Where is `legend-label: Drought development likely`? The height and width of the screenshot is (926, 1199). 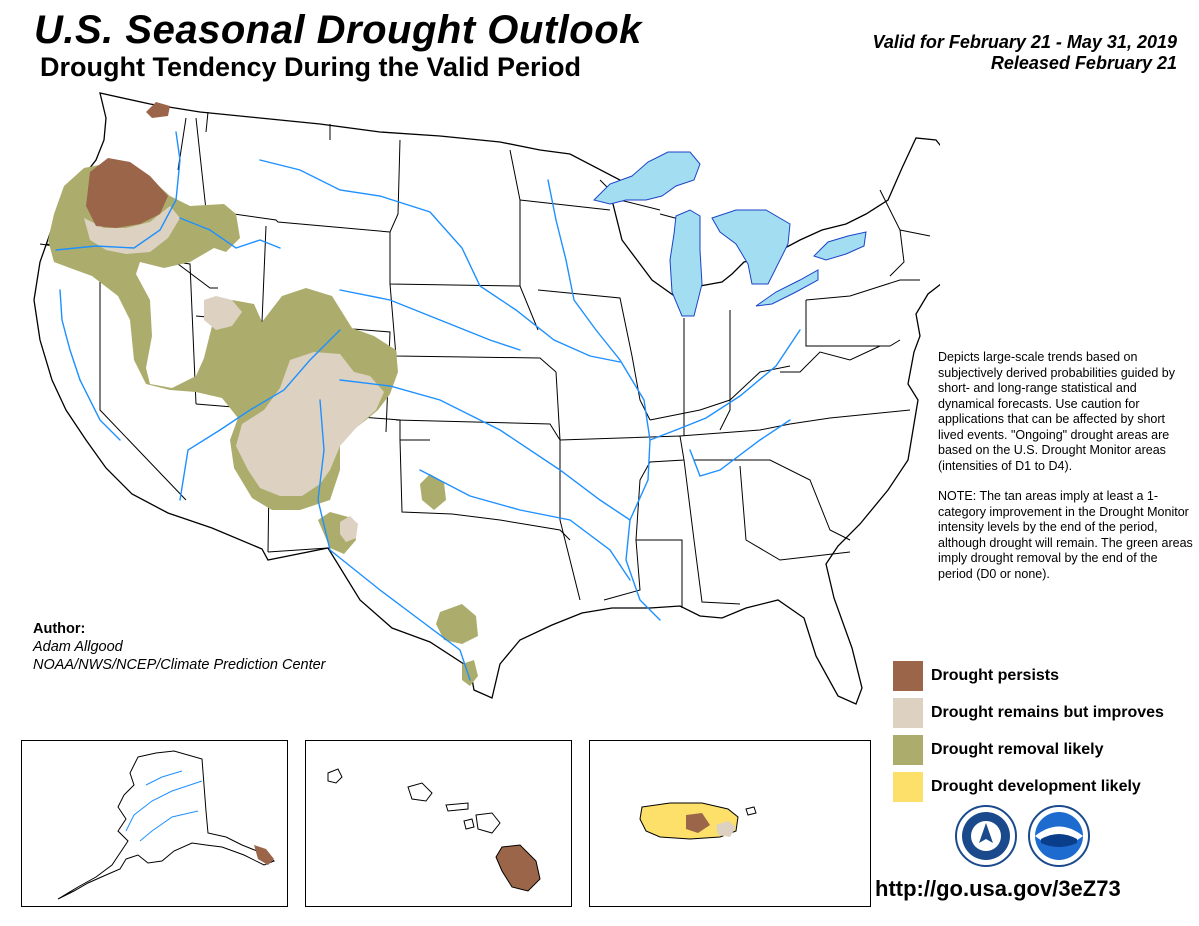
legend-label: Drought development likely is located at coordinates (1036, 786).